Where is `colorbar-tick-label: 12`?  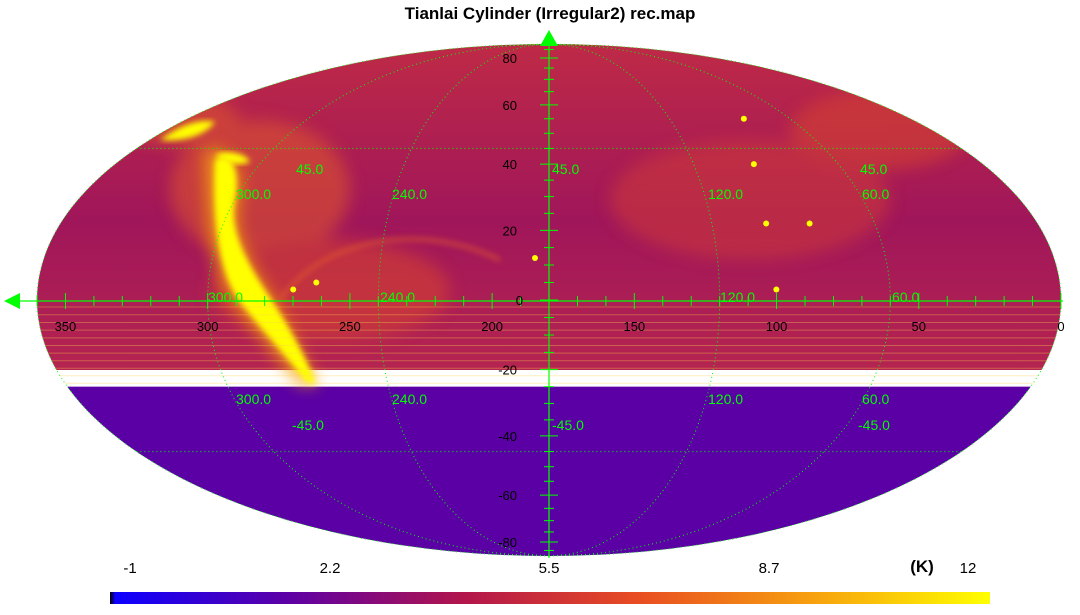
colorbar-tick-label: 12 is located at coordinates (968, 568).